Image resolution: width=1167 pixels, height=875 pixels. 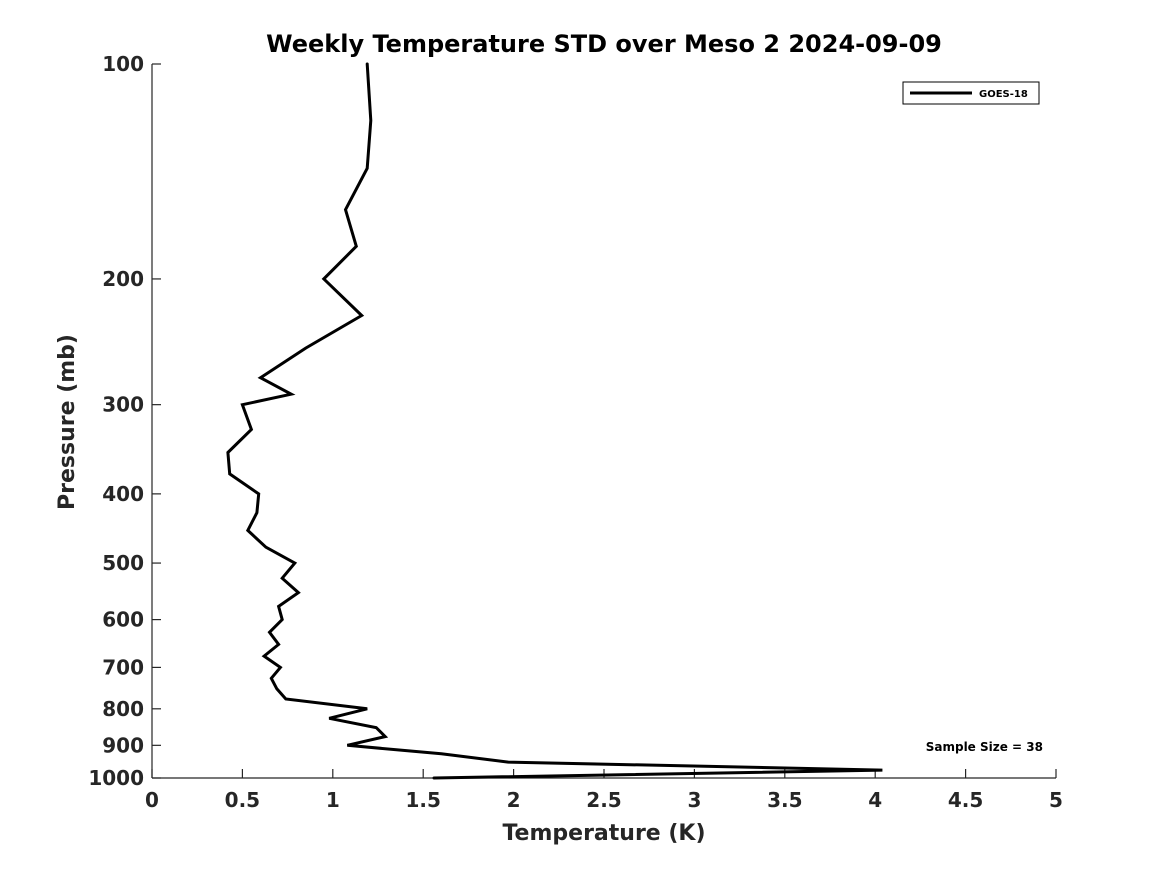 I want to click on x-tick-label: 2.5, so click(x=603, y=800).